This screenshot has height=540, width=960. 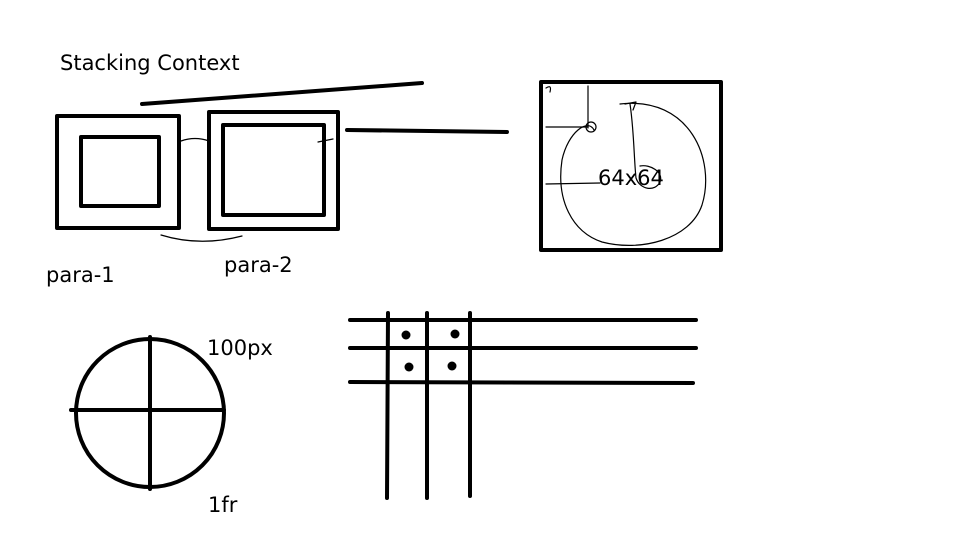 I want to click on para-1-label: para-1, so click(x=80, y=275).